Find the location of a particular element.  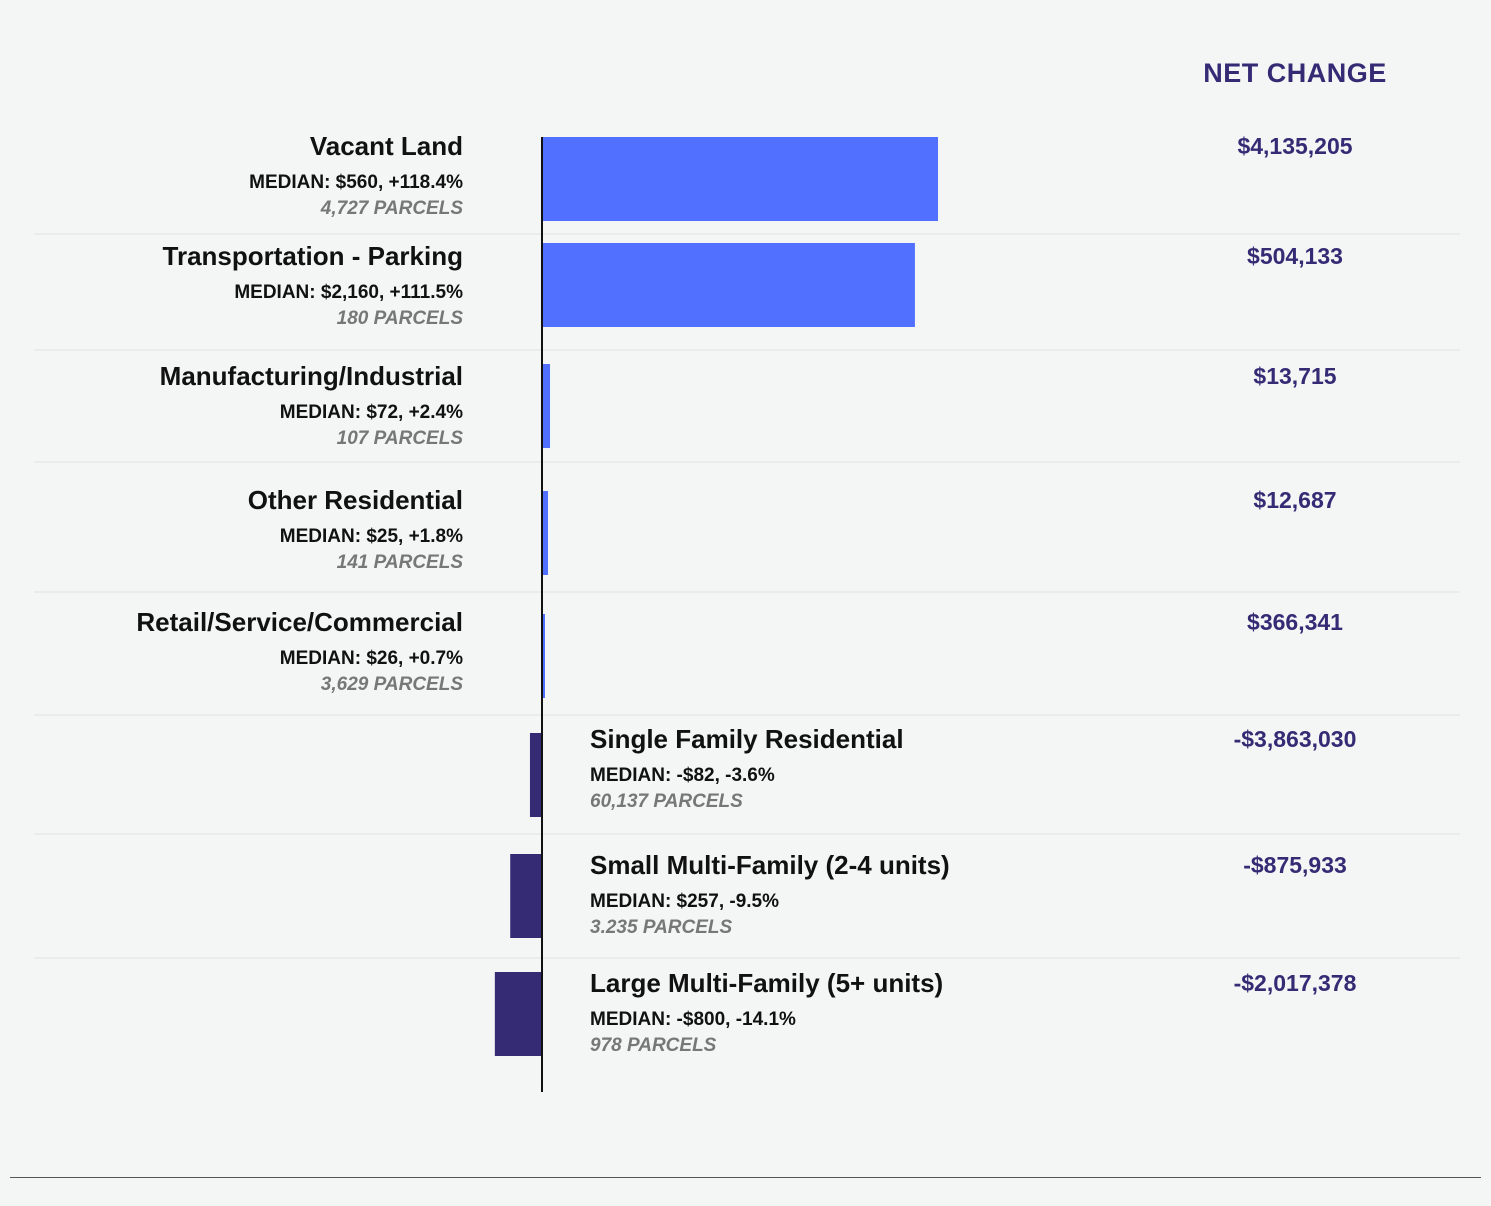

median-label: MEDIAN: $560, +118.4% is located at coordinates (356, 182).